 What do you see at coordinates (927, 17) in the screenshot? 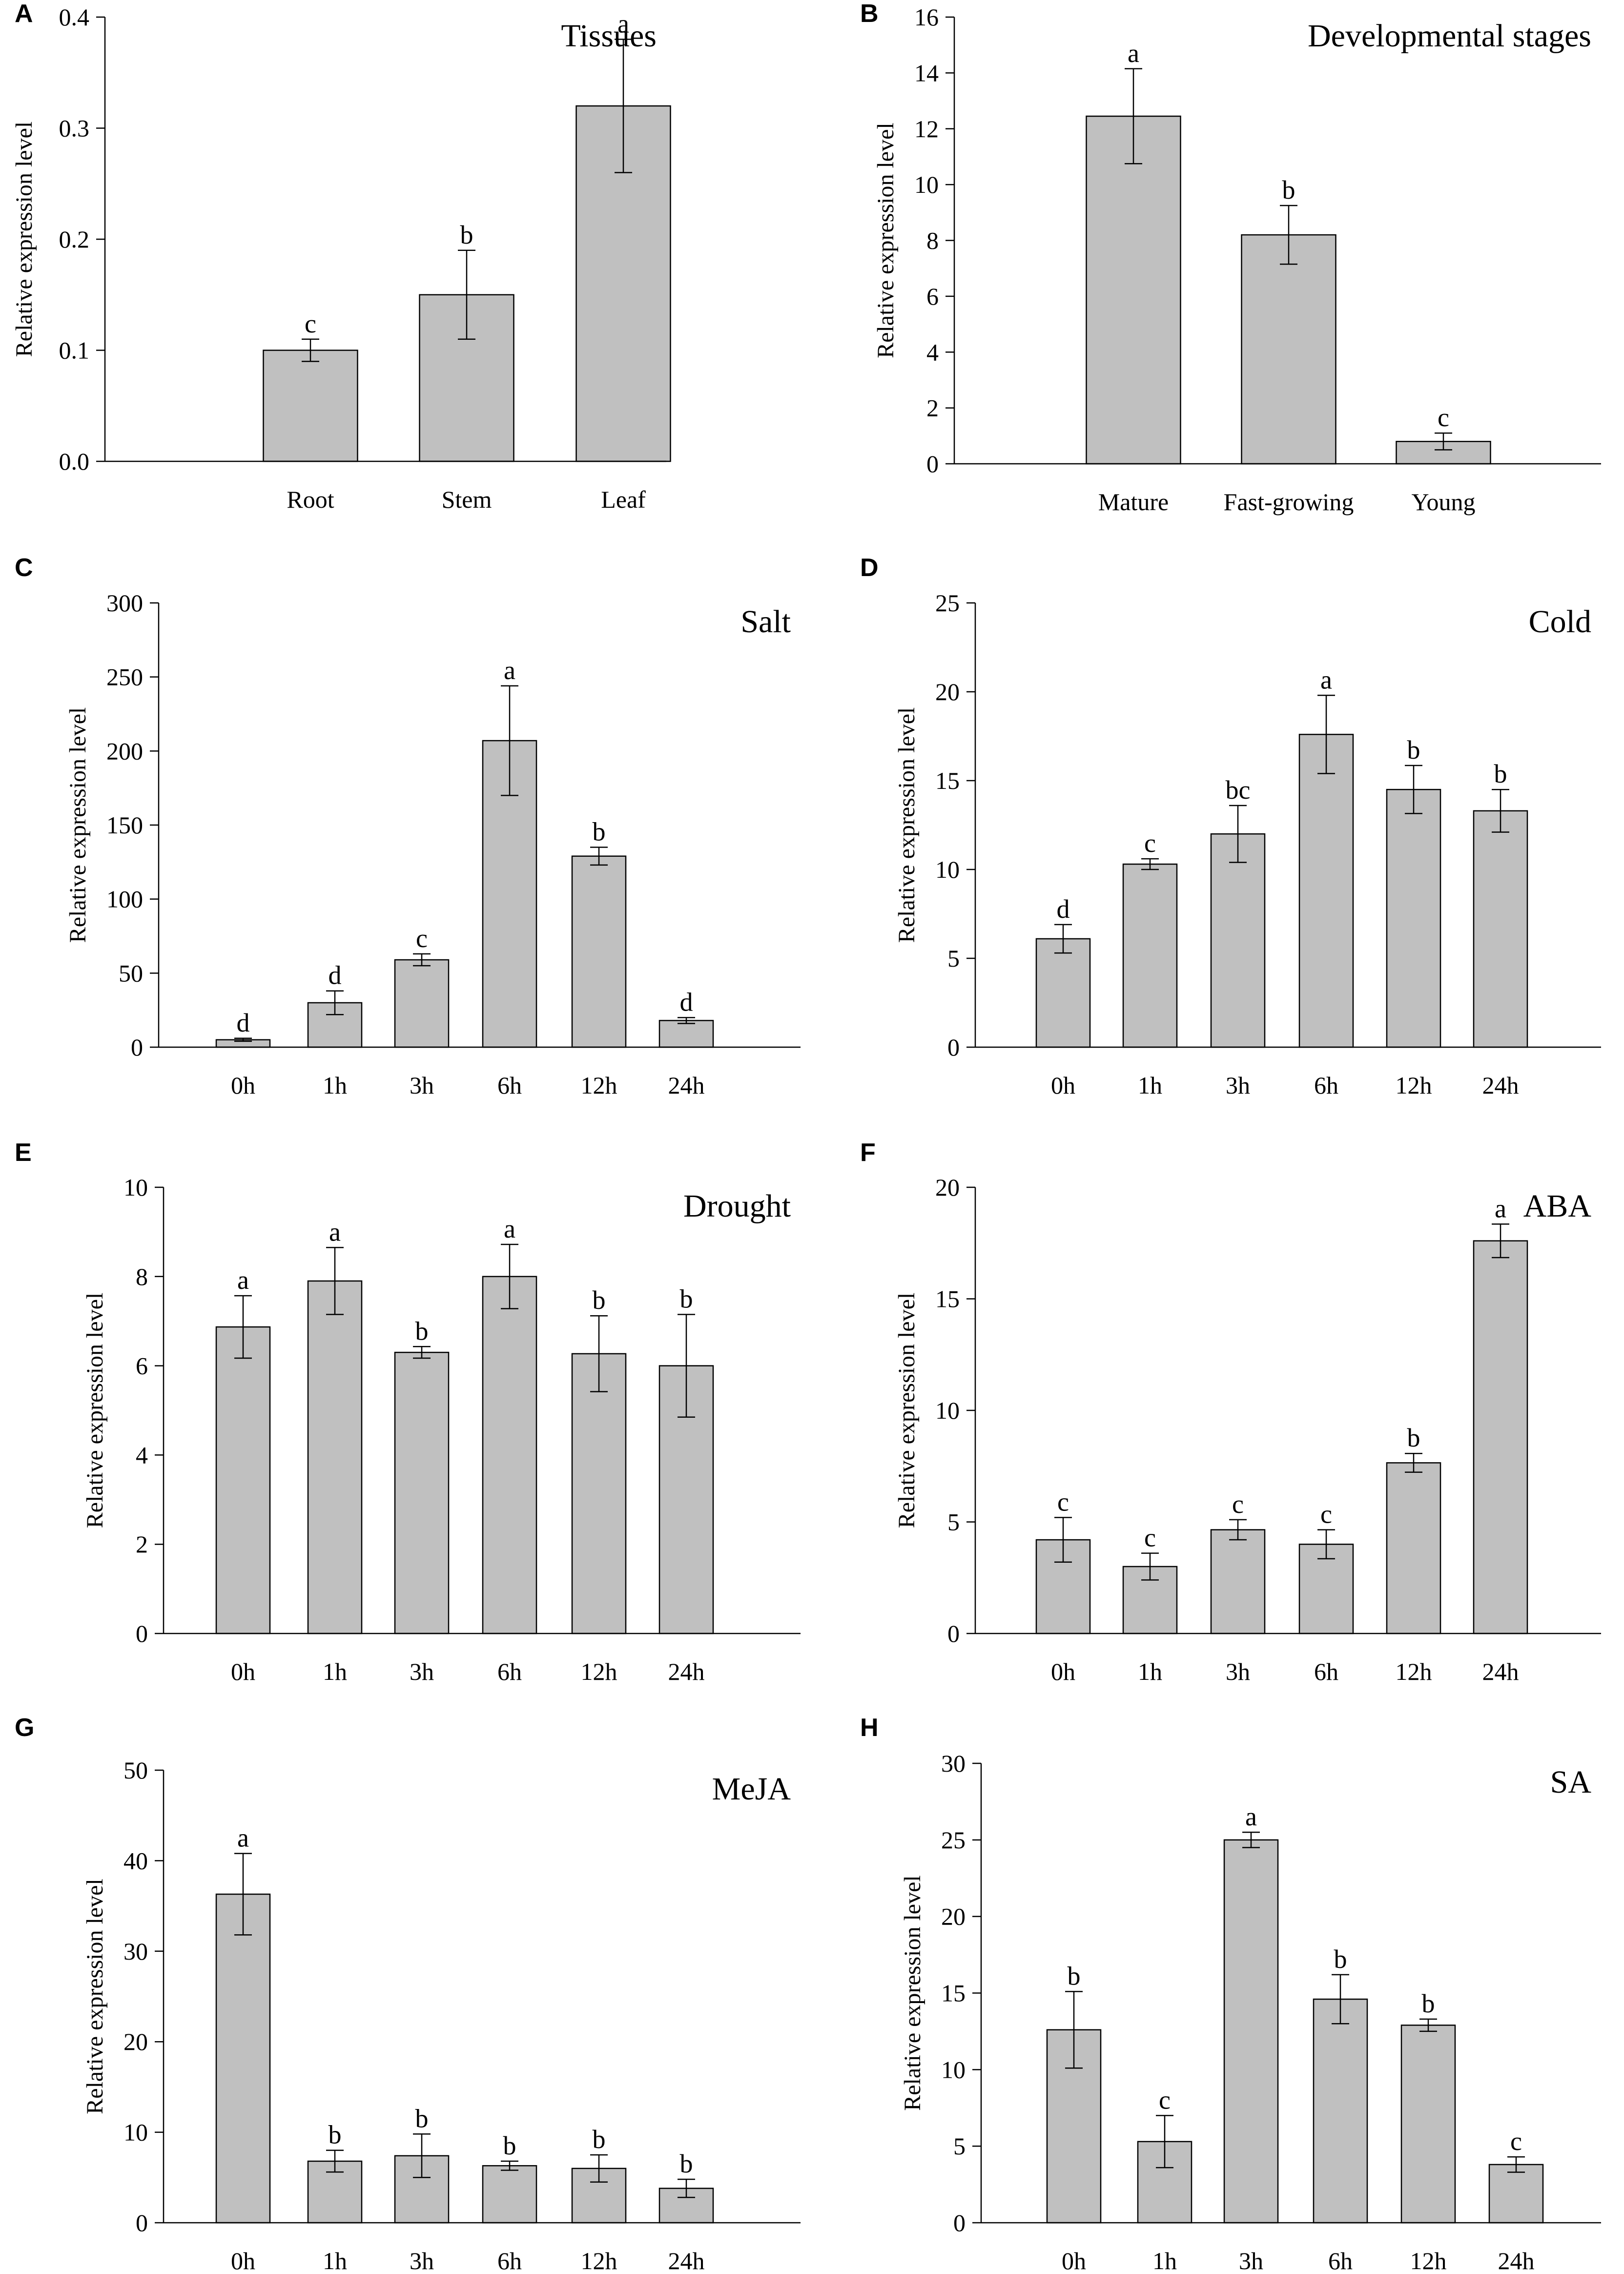
I see `y-tick-label: 16` at bounding box center [927, 17].